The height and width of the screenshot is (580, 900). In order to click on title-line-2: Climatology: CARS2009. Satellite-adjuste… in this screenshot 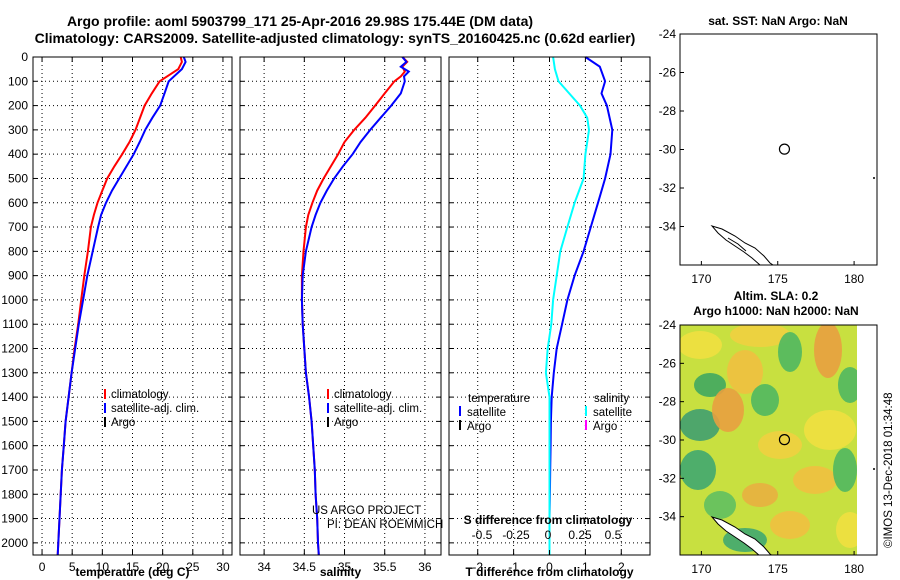, I will do `click(335, 38)`.